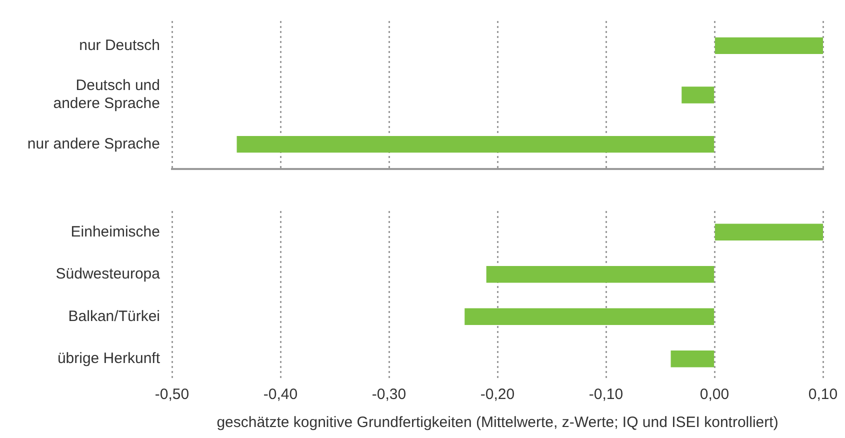  I want to click on y-tick-label: nur Deutsch, so click(119, 45).